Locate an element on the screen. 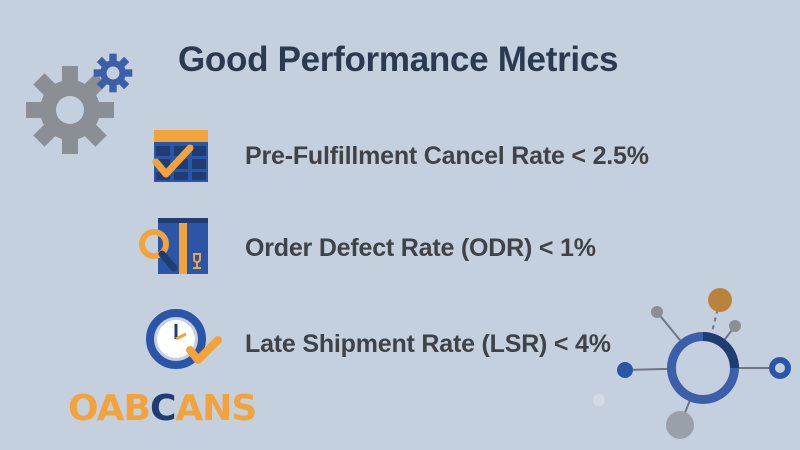 The width and height of the screenshot is (800, 450). brand-logo: OABCANS is located at coordinates (162, 408).